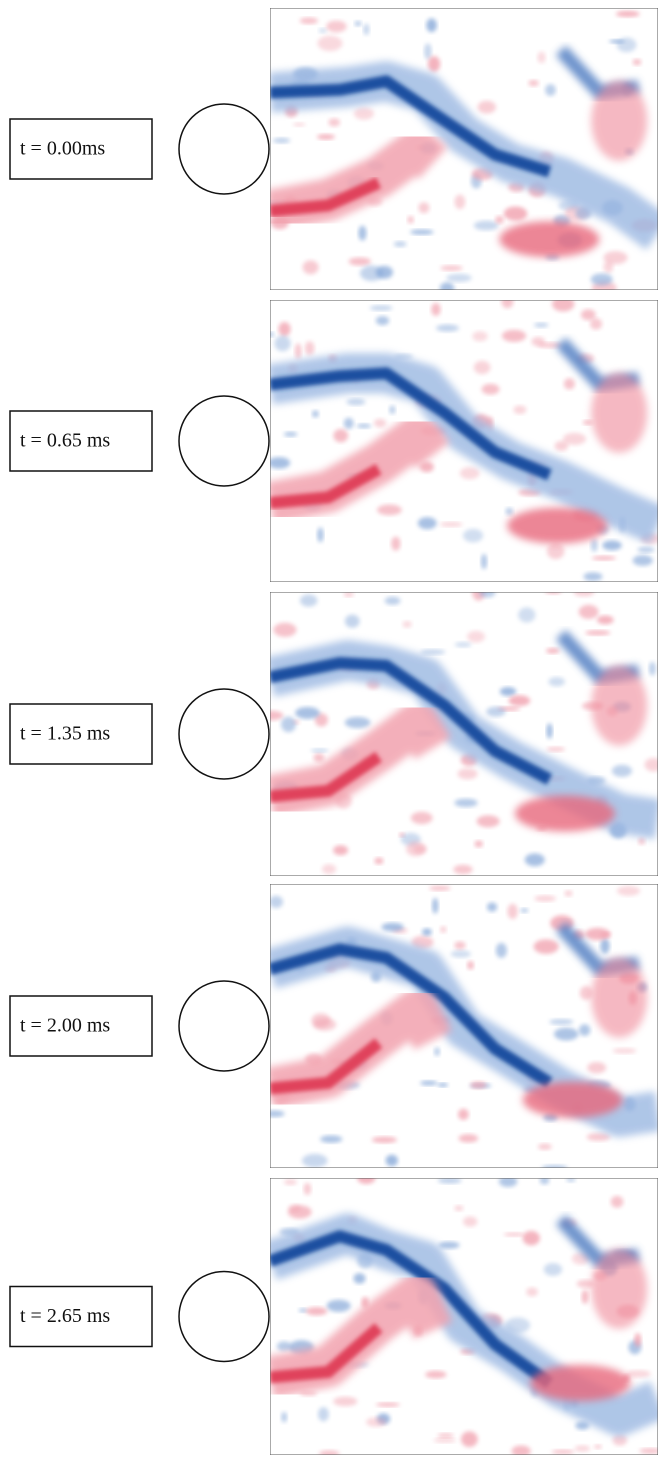  What do you see at coordinates (62, 149) in the screenshot?
I see `time-label: t = 0.00ms` at bounding box center [62, 149].